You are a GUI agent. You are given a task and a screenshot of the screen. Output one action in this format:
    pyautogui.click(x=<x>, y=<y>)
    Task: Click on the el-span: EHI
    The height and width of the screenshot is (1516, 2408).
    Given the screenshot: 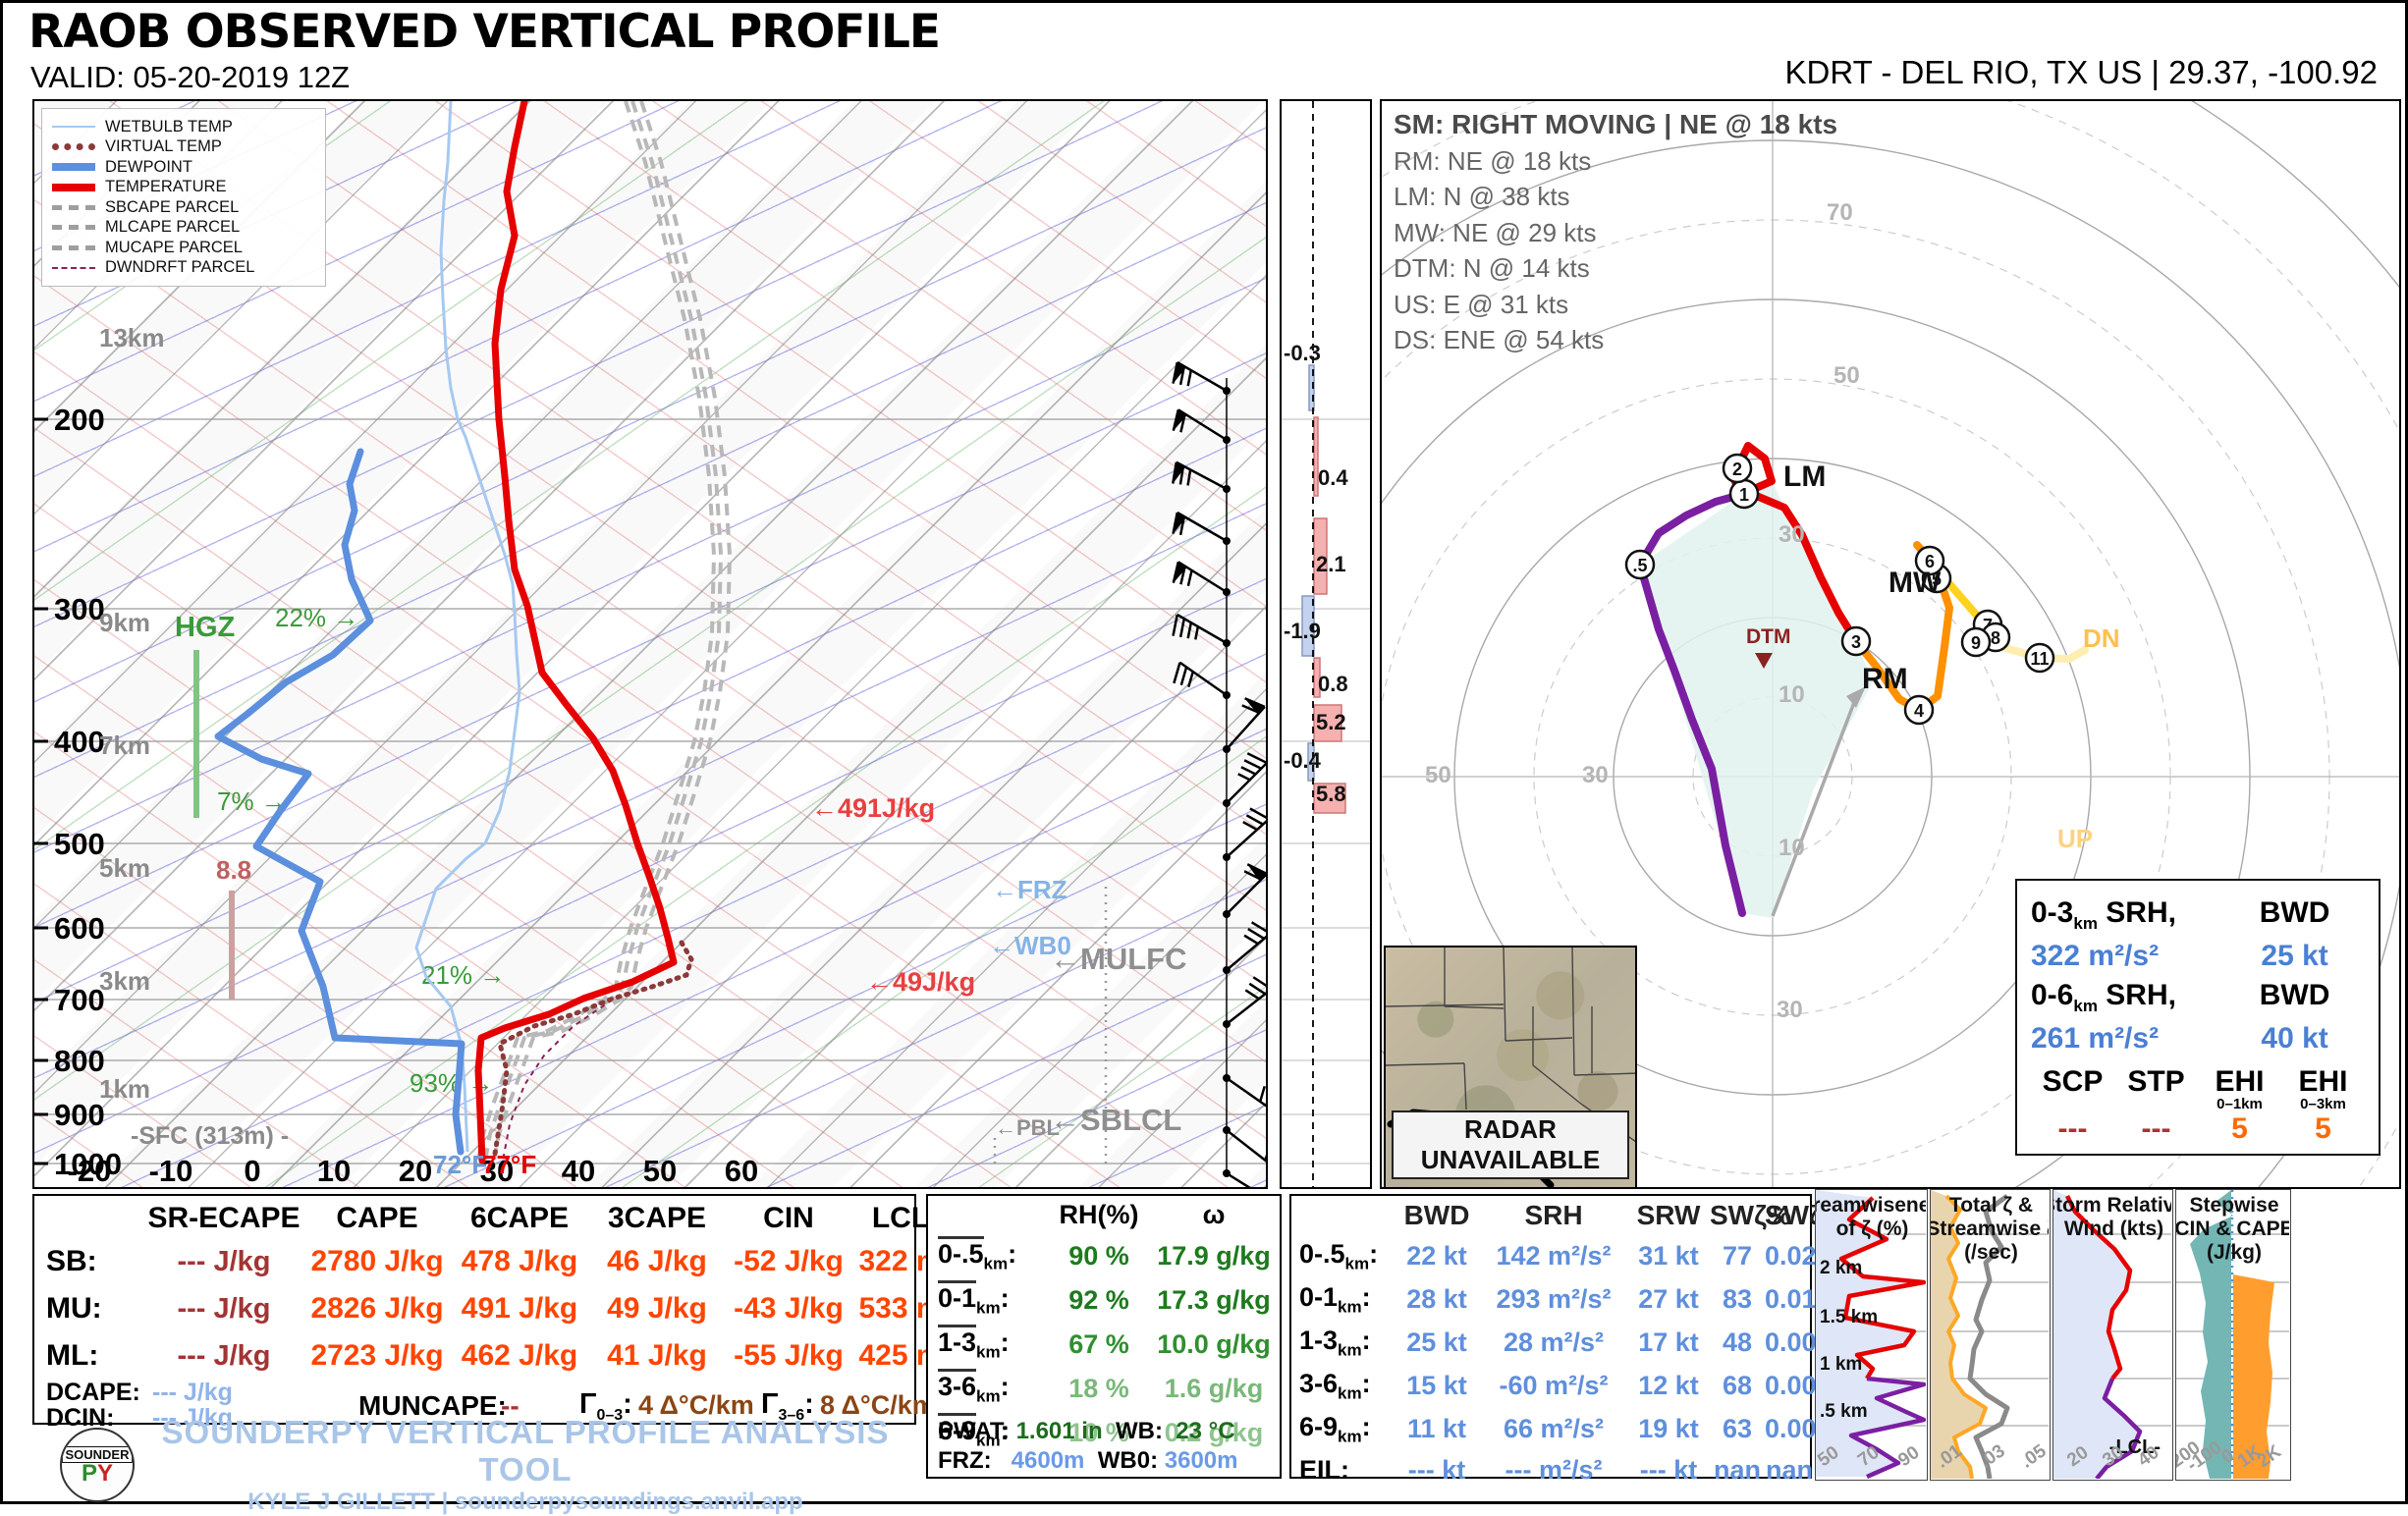 What is the action you would take?
    pyautogui.click(x=2240, y=1081)
    